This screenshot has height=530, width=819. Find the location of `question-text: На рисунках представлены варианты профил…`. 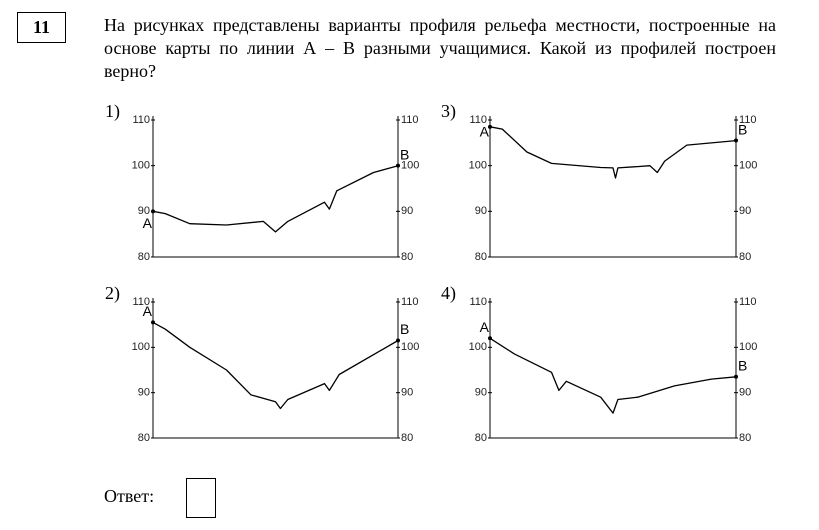

question-text: На рисунках представлены варианты профил… is located at coordinates (440, 48).